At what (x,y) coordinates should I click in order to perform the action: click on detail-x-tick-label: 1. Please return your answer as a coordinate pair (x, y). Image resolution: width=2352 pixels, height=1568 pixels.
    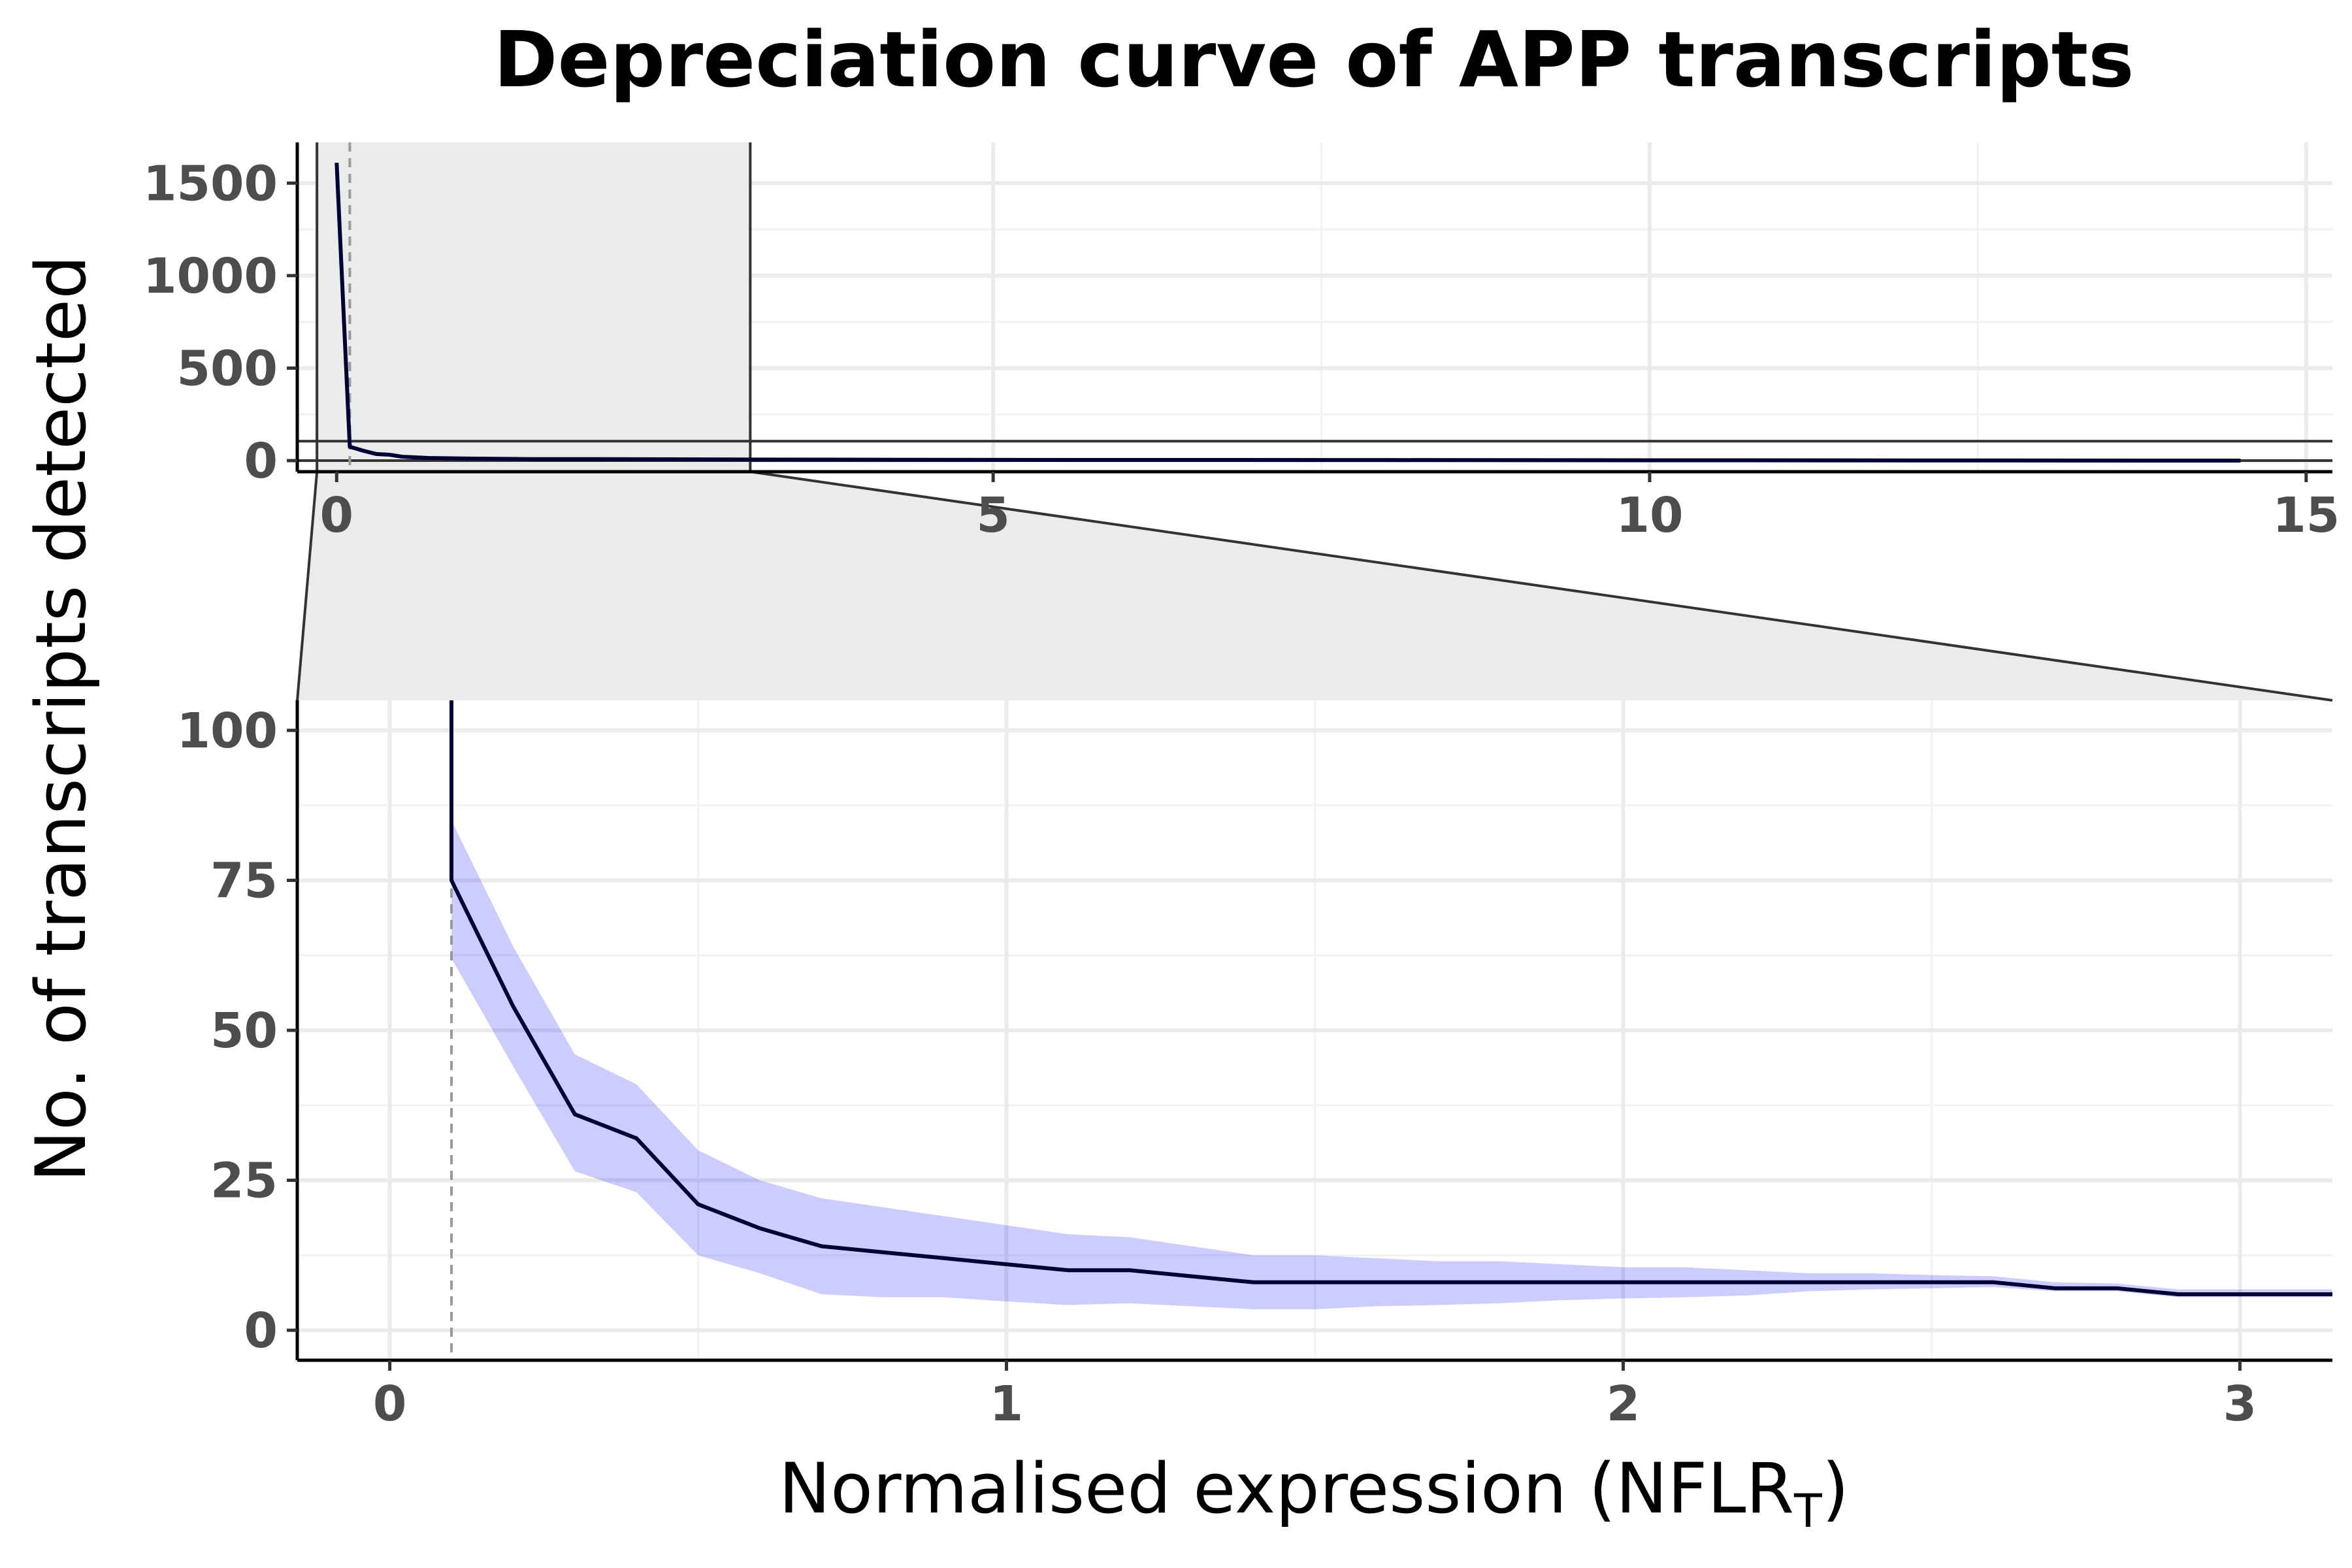
    Looking at the image, I should click on (1007, 1404).